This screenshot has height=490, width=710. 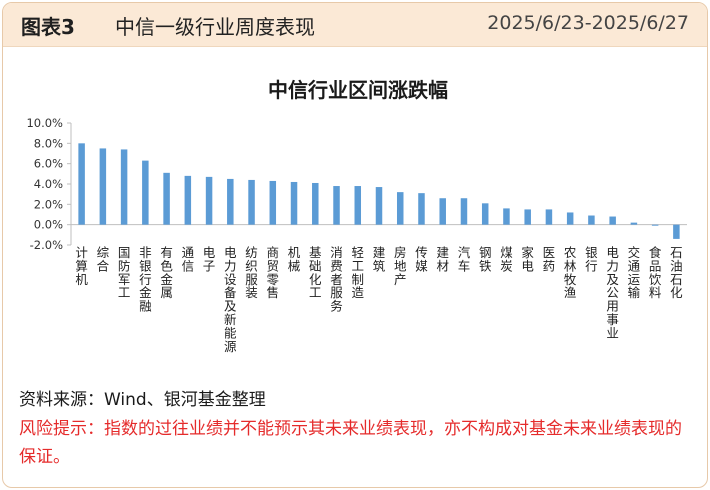 I want to click on x-tick-label: 消费者服务, so click(x=336, y=279).